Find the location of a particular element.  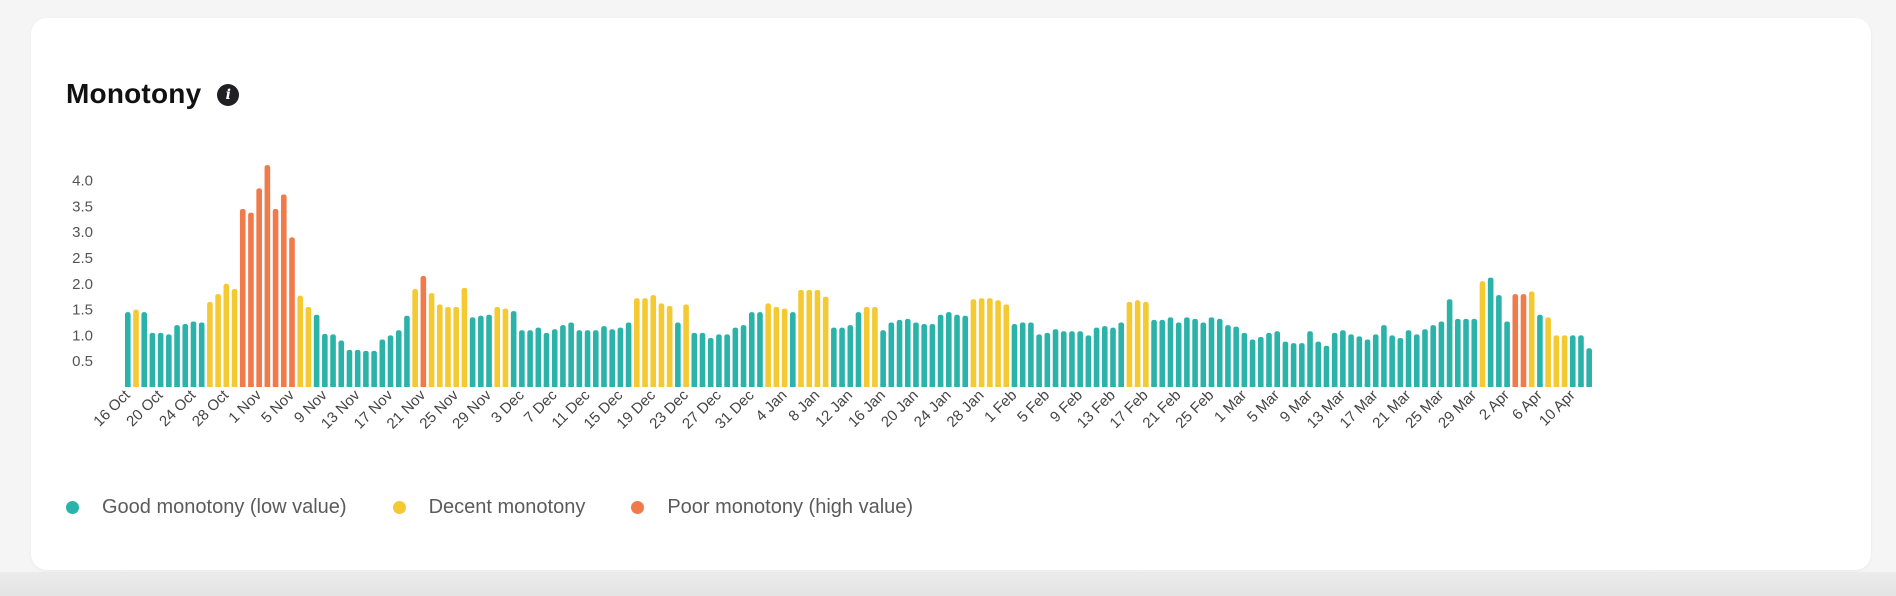

info-icon: i is located at coordinates (228, 95).